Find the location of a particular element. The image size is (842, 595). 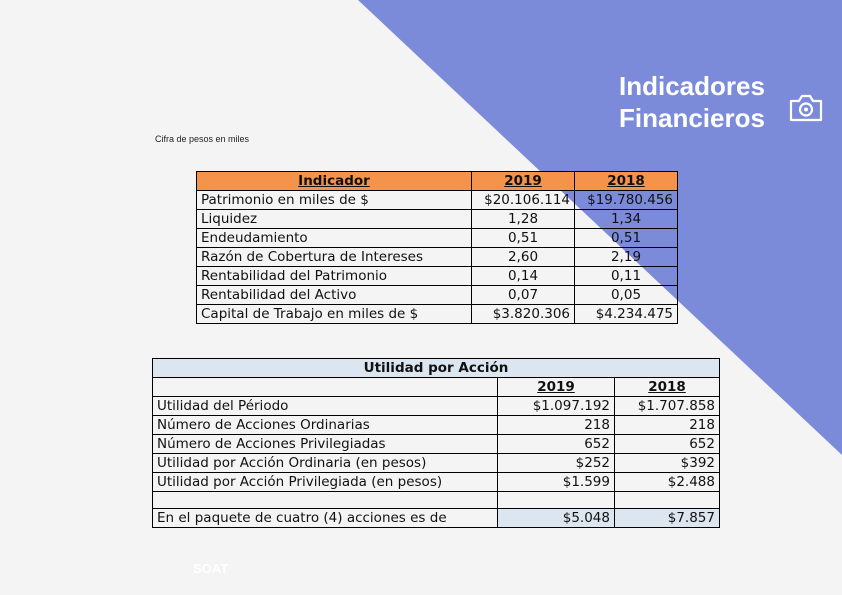

eps-table-title: Utilidad por Acción is located at coordinates (436, 368).